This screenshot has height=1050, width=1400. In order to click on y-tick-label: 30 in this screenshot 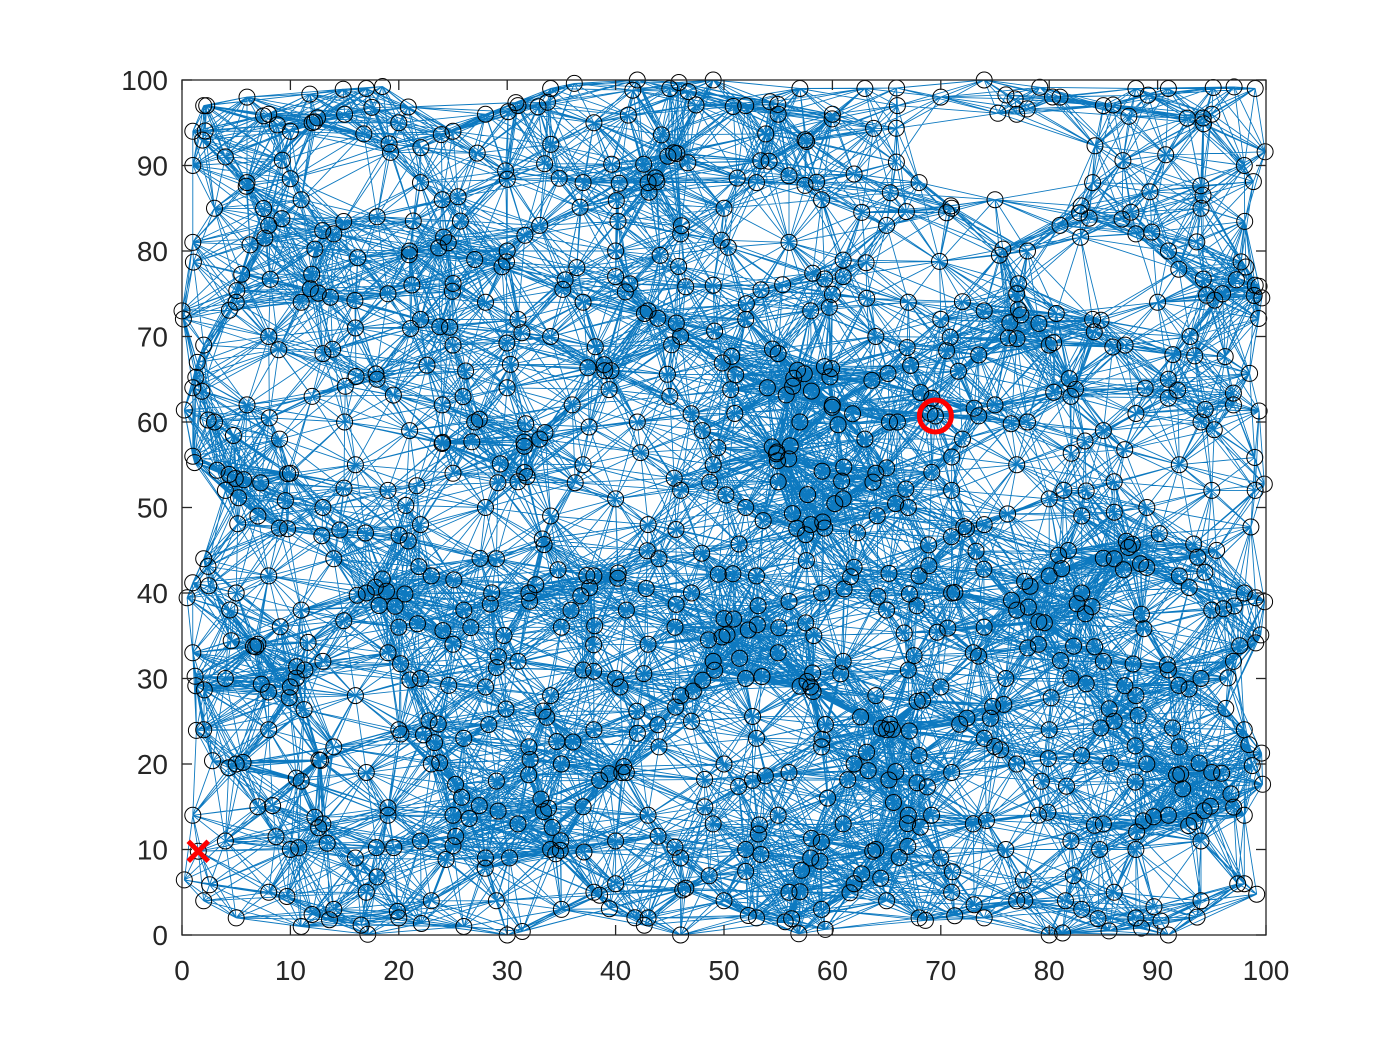, I will do `click(152, 679)`.